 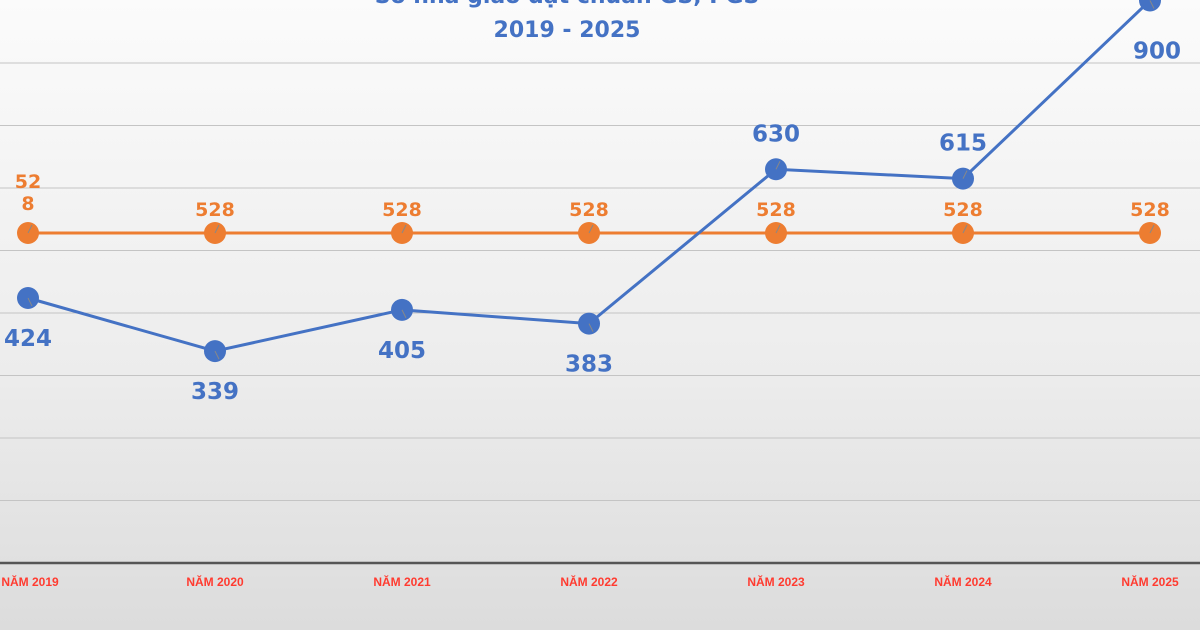 I want to click on x-tick-label: NĂM 2021, so click(x=402, y=581).